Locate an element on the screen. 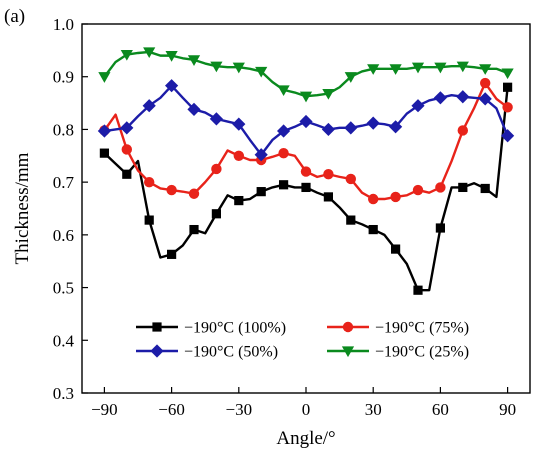  legend-label: −190°C (75%) is located at coordinates (422, 328).